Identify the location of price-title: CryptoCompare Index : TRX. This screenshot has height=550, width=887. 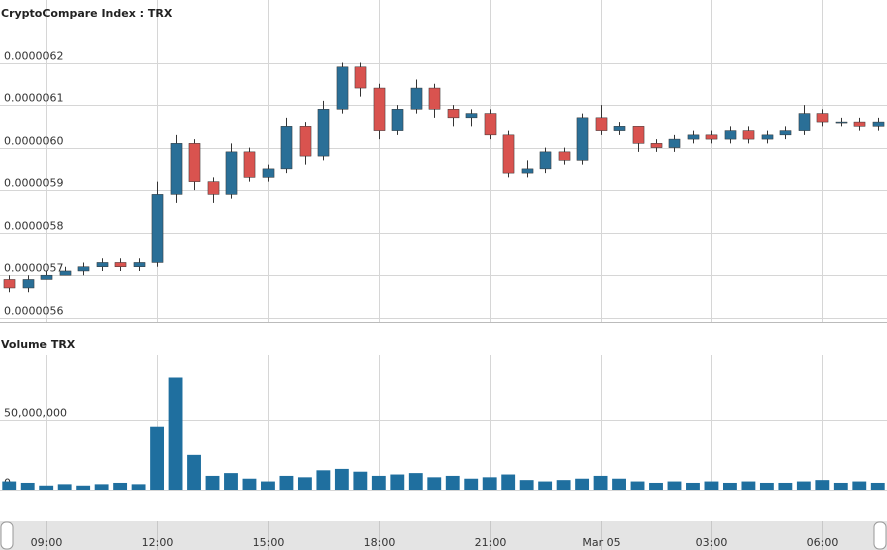
(87, 13).